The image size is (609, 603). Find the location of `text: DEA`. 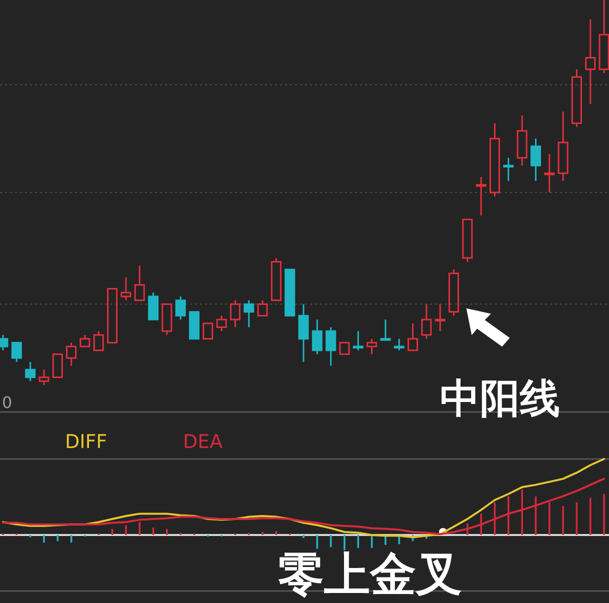

text: DEA is located at coordinates (203, 442).